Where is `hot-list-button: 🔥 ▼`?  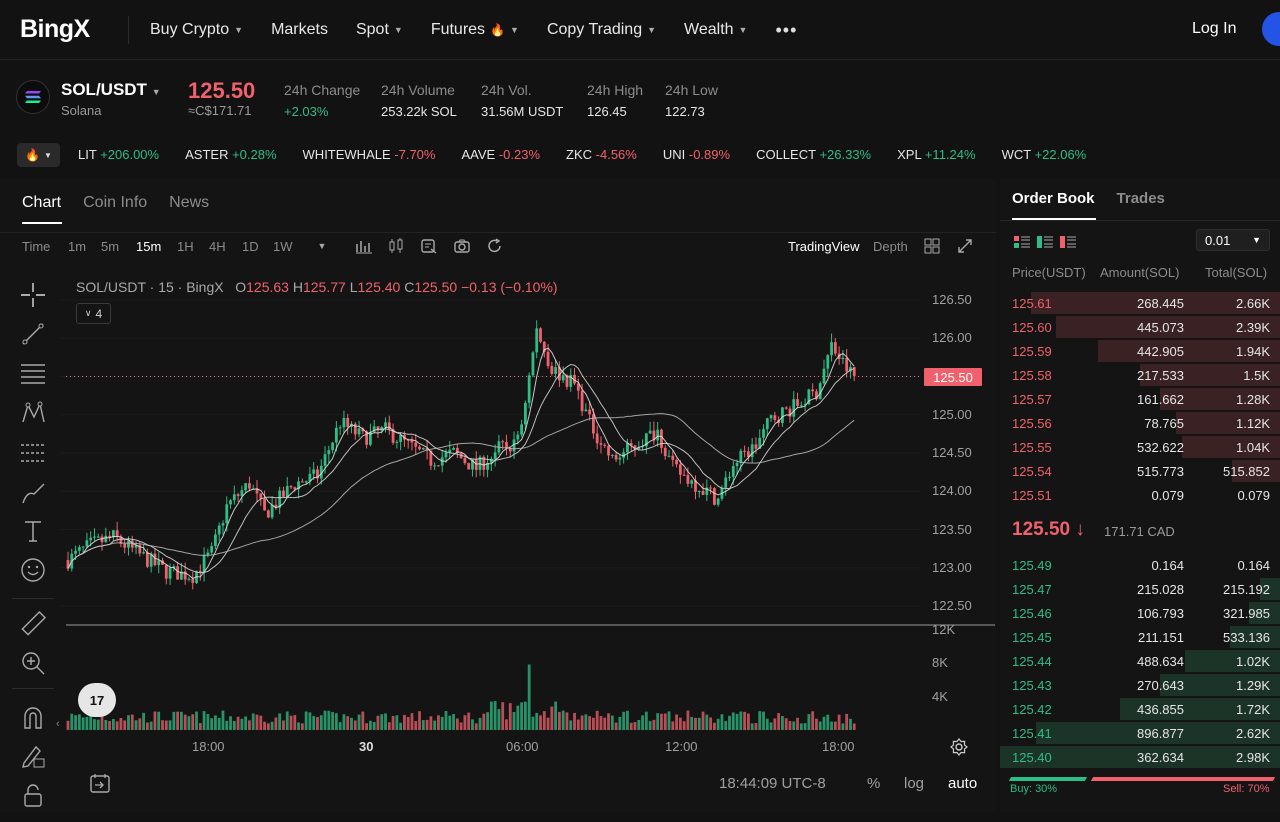
hot-list-button: 🔥 ▼ is located at coordinates (38, 155).